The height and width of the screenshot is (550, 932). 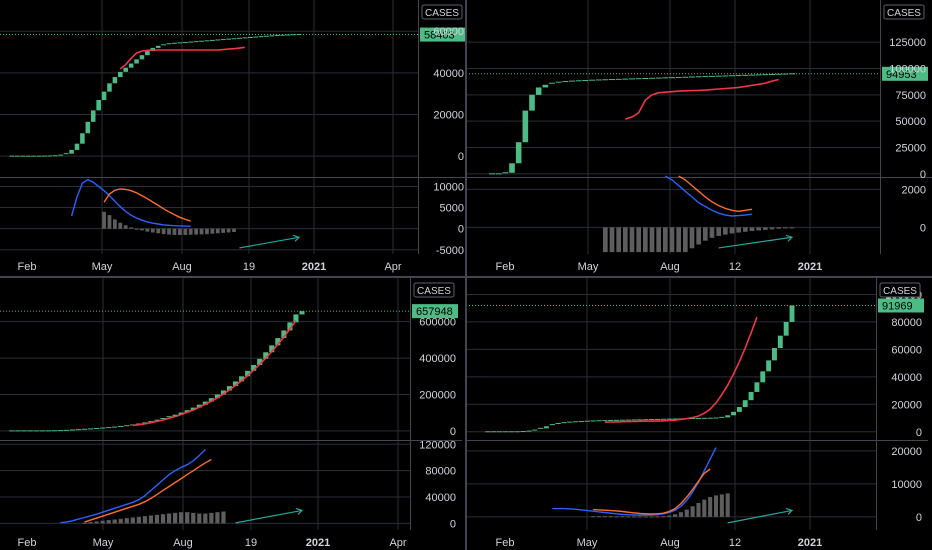 What do you see at coordinates (461, 157) in the screenshot?
I see `y-tick-label: 0` at bounding box center [461, 157].